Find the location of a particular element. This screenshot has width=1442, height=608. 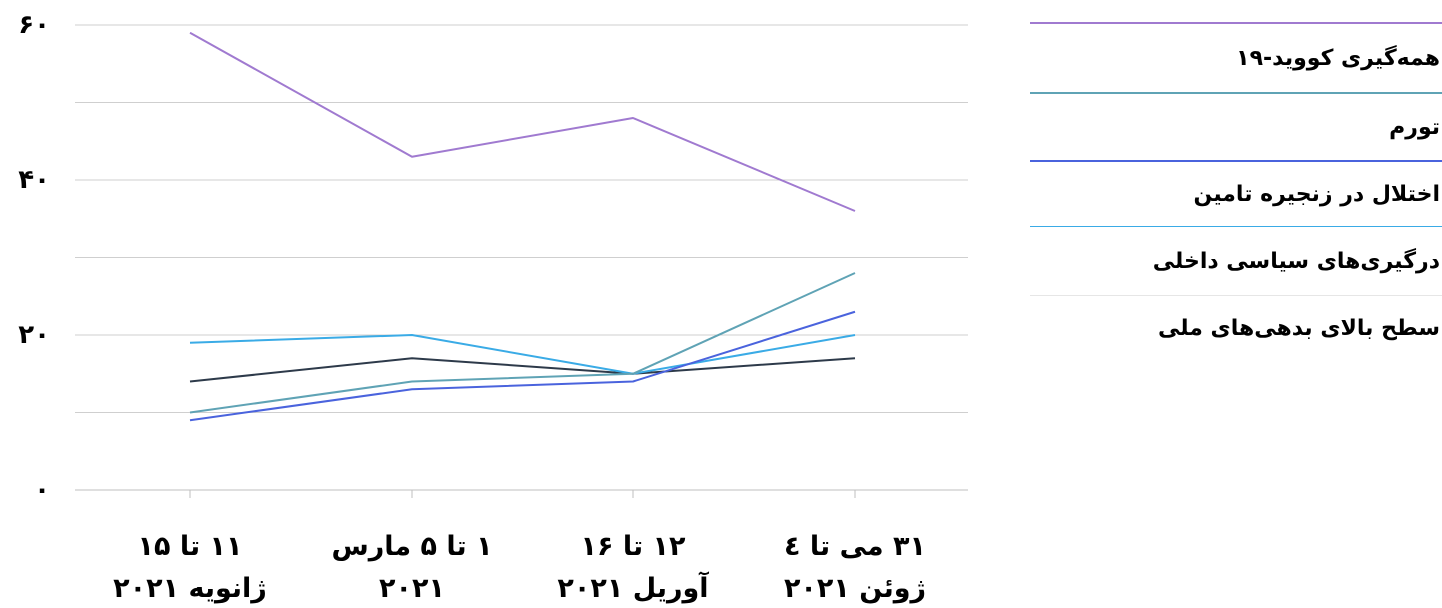

legend-label: درگیری‌های سیاسی داخلی is located at coordinates (1296, 261).